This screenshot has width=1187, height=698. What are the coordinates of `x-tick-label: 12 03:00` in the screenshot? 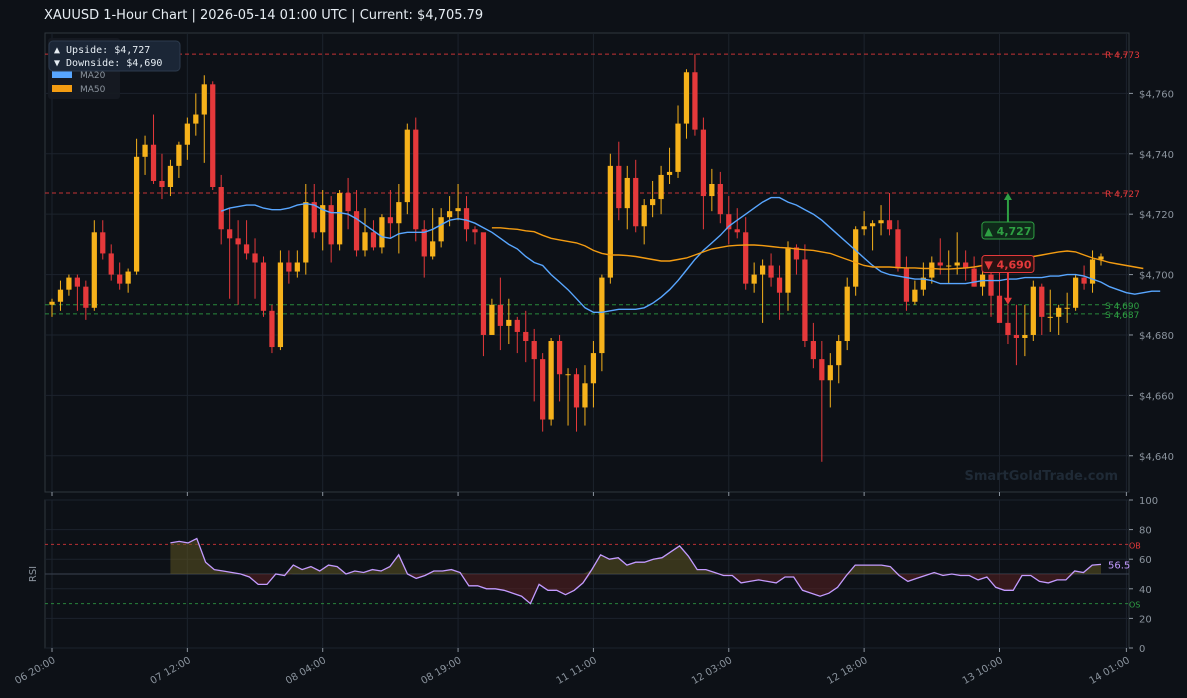 It's located at (712, 671).